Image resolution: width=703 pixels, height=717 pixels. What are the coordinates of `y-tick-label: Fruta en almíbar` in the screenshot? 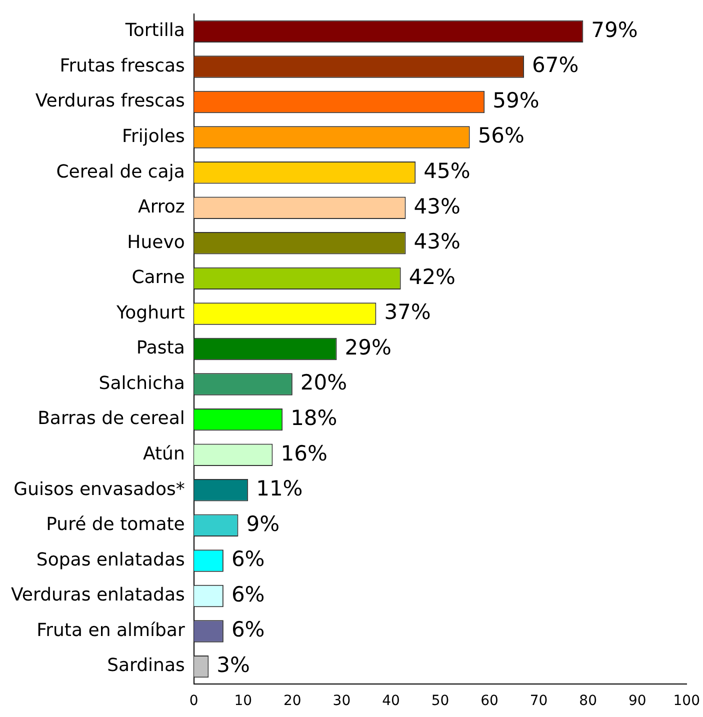 It's located at (111, 630).